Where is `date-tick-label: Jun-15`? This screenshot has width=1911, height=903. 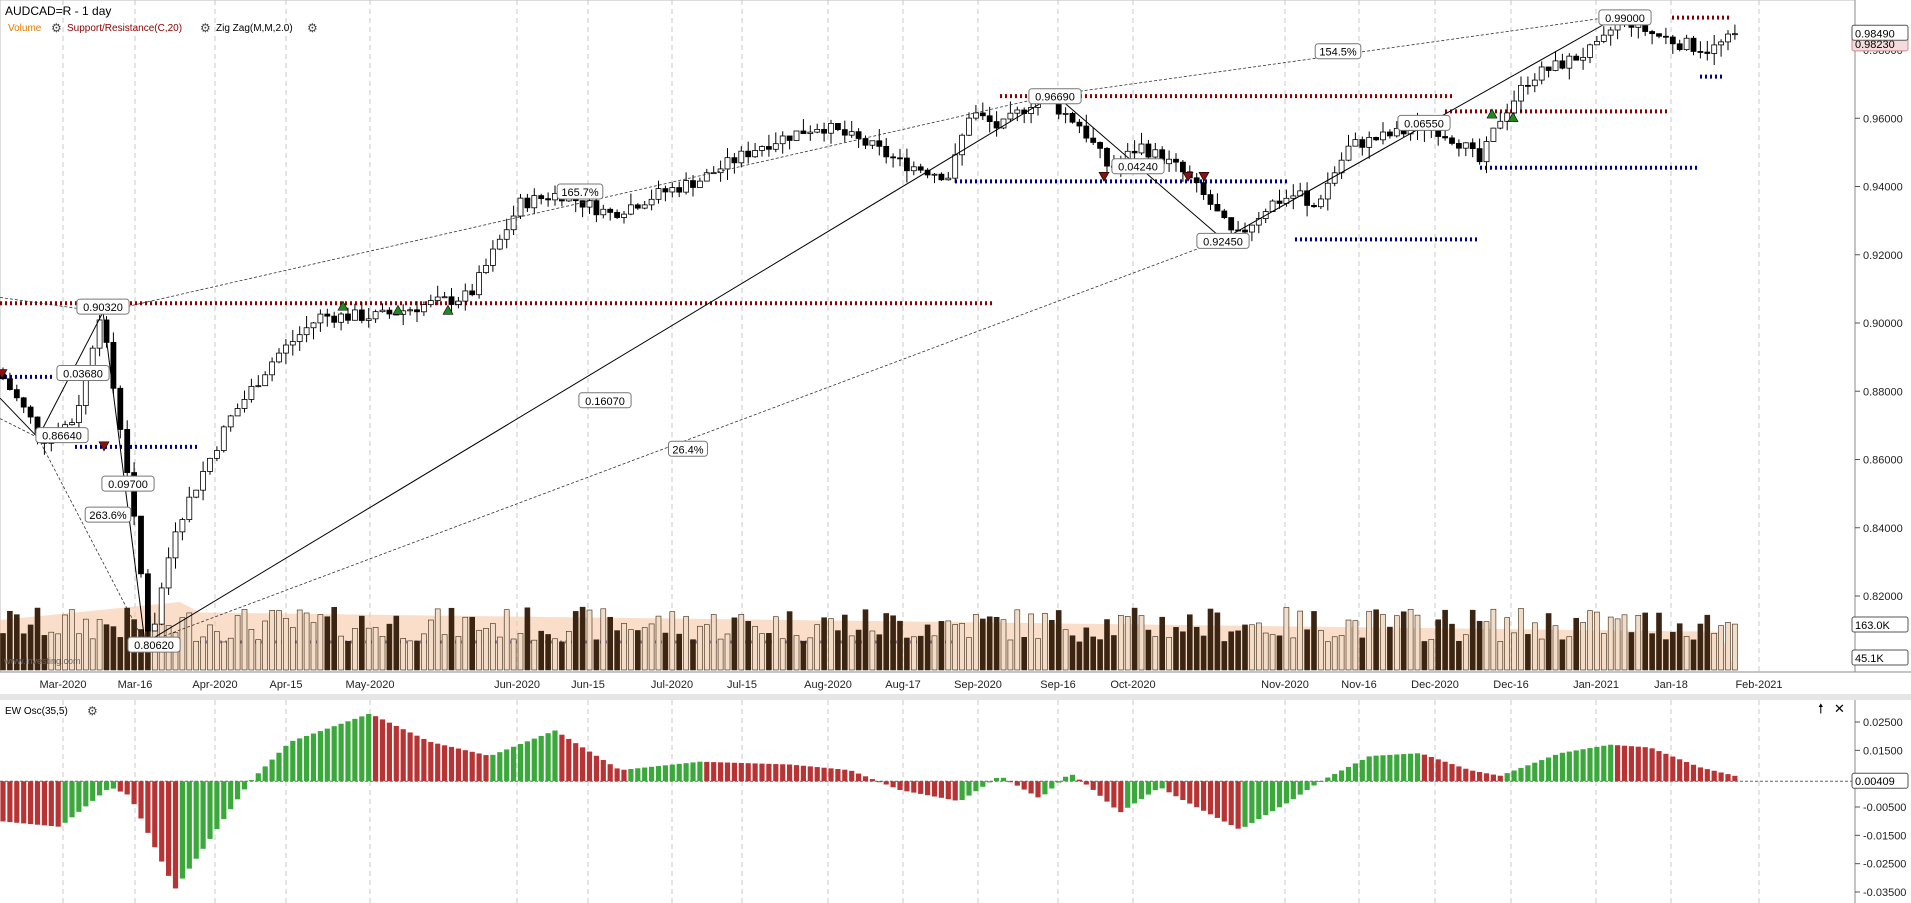 date-tick-label: Jun-15 is located at coordinates (588, 685).